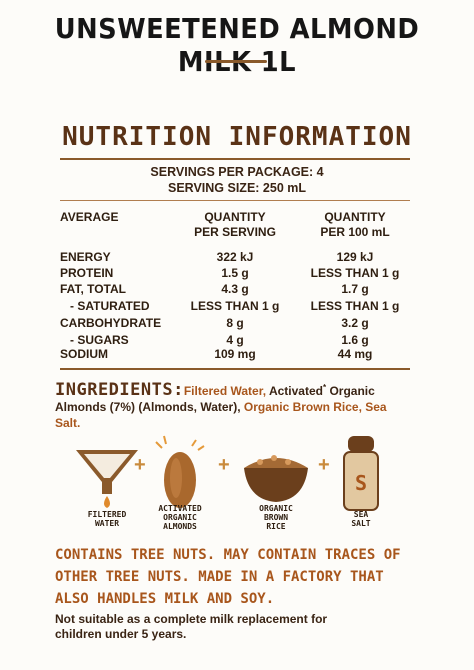 Image resolution: width=474 pixels, height=670 pixels. I want to click on label-line: RICE, so click(276, 526).